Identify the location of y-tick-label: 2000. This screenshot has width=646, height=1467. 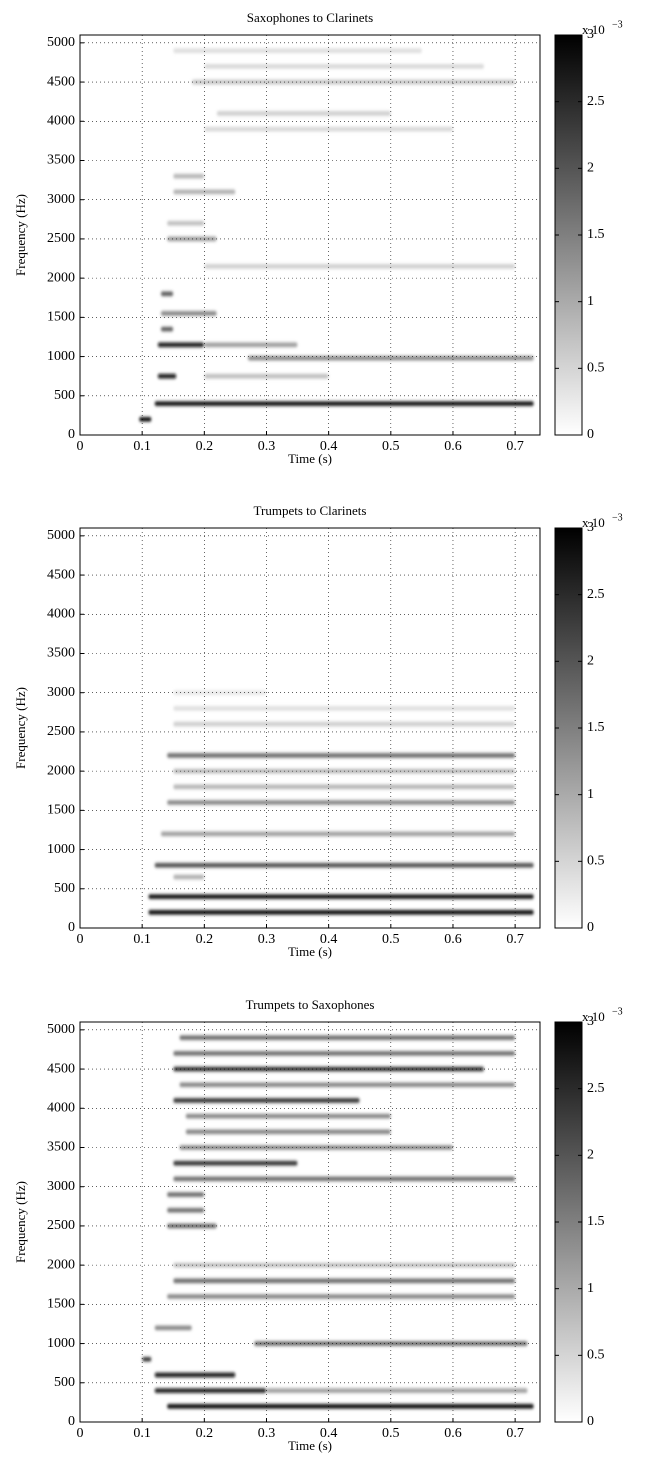
(61, 1264).